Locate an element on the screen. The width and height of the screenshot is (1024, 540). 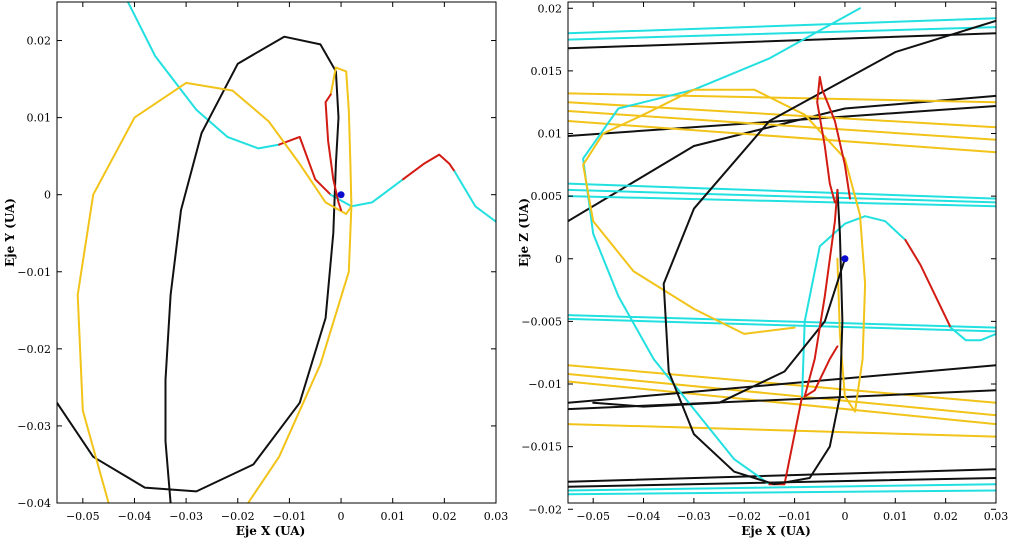
y-tick-label: −0.04 is located at coordinates (34, 503).